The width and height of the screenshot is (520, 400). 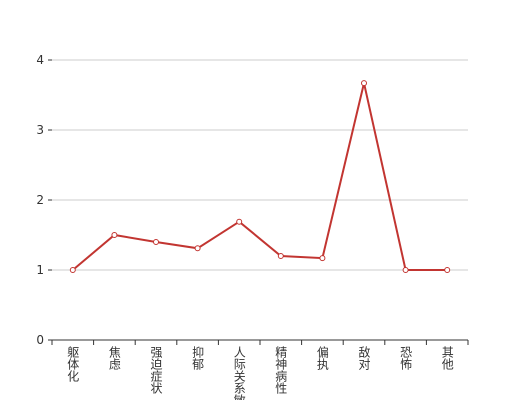 What do you see at coordinates (40, 270) in the screenshot?
I see `y-tick-label: 1` at bounding box center [40, 270].